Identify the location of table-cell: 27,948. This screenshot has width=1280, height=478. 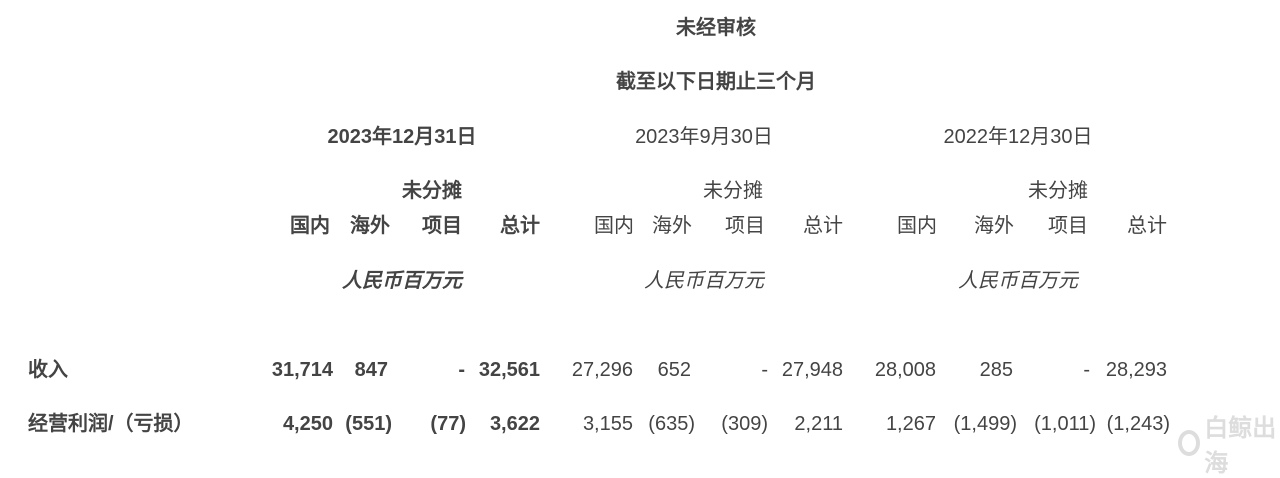
(812, 370).